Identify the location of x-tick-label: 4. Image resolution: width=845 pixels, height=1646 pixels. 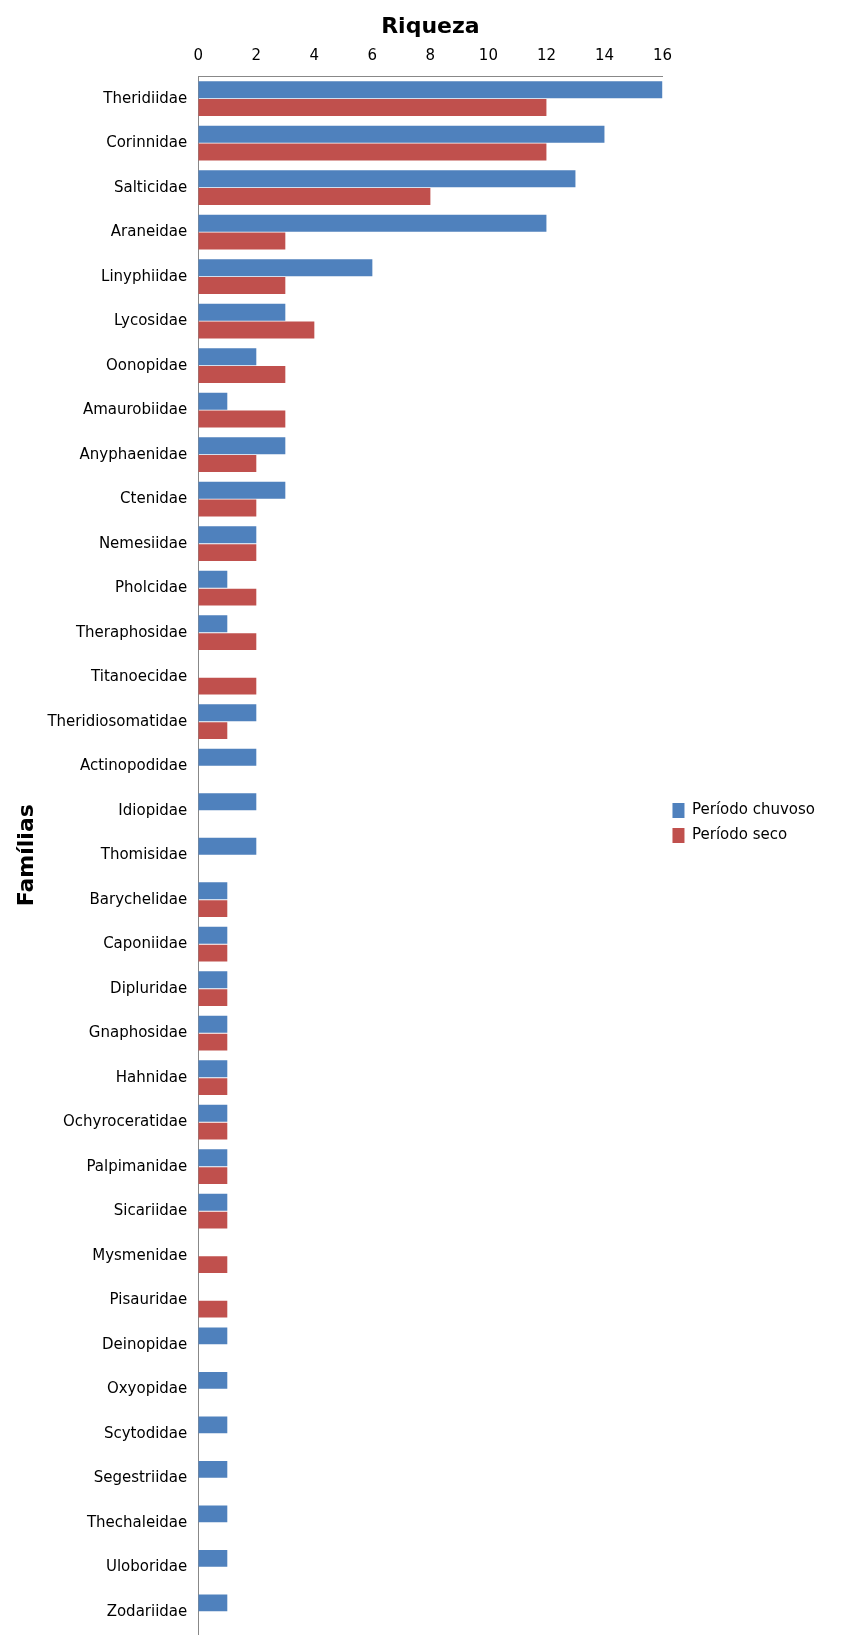
(314, 55).